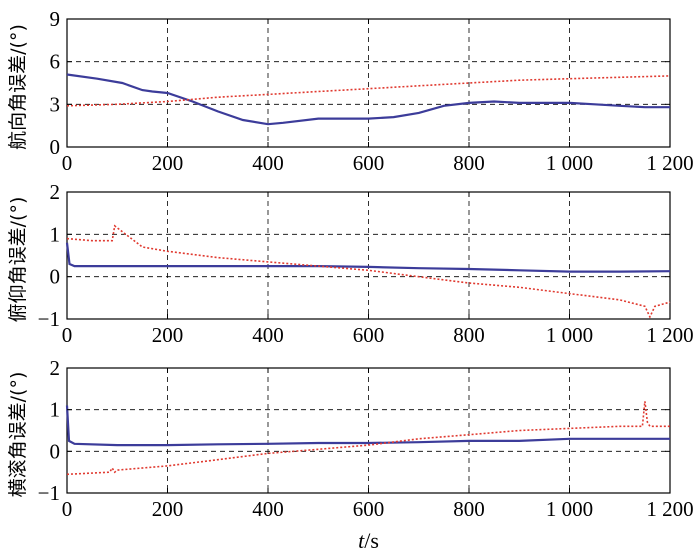  What do you see at coordinates (55, 104) in the screenshot?
I see `y-tick-label: 3` at bounding box center [55, 104].